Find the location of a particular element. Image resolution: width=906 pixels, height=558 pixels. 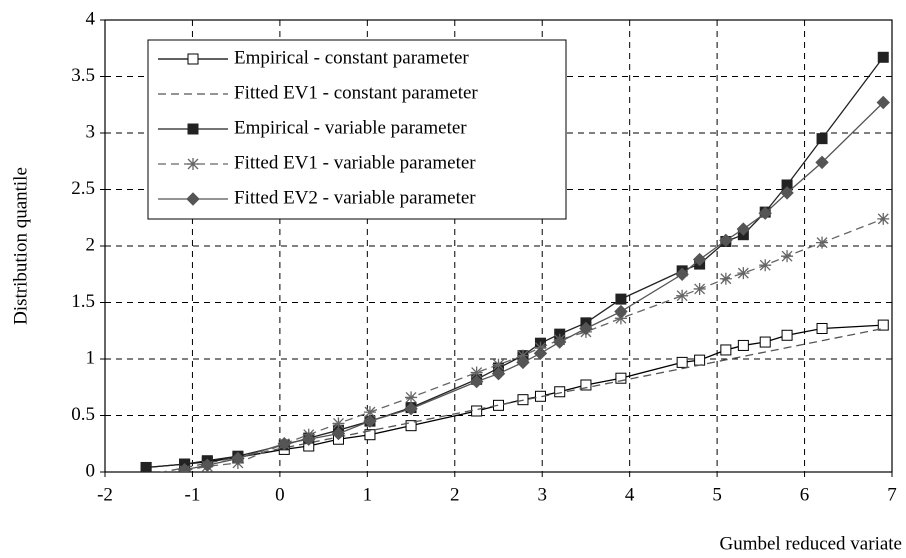

x-tick-label: 4 is located at coordinates (630, 494).